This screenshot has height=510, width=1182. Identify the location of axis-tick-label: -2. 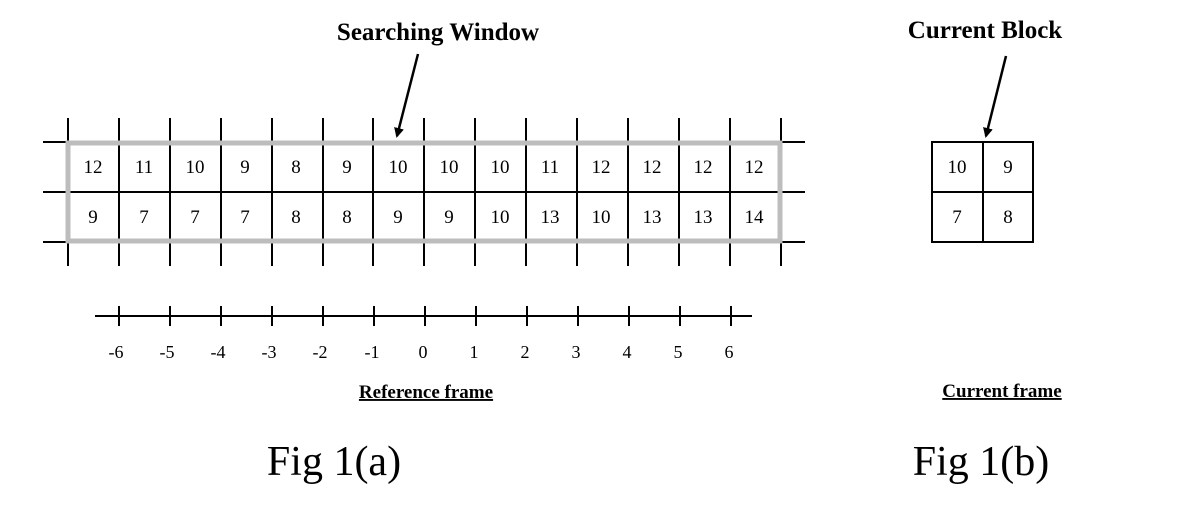
(320, 352).